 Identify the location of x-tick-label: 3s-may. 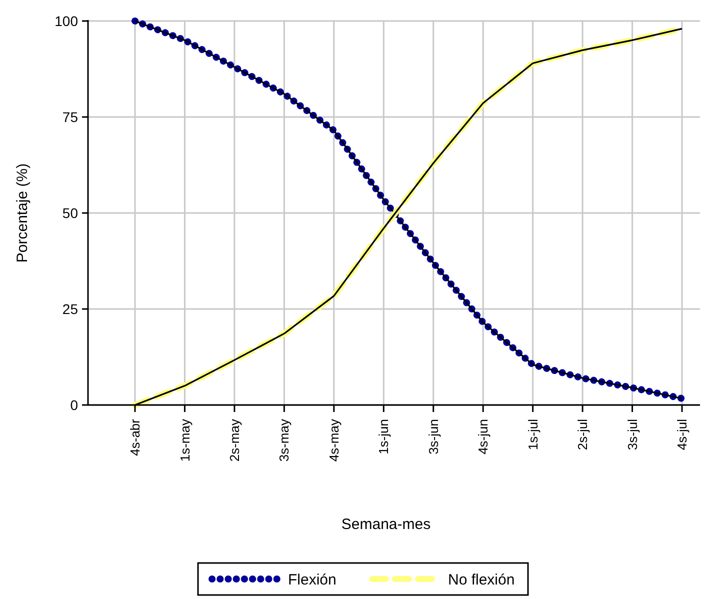
(284, 440).